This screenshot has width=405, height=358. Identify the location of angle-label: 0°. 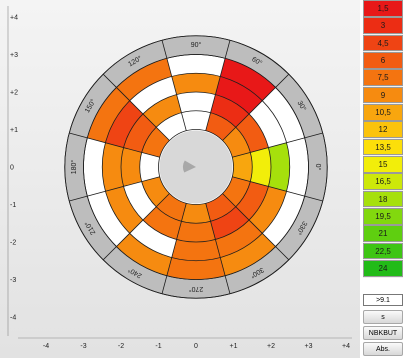
(318, 167).